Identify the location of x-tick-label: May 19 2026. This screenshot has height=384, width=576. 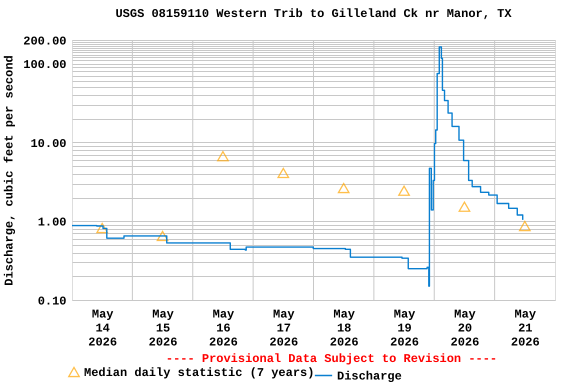
(404, 329).